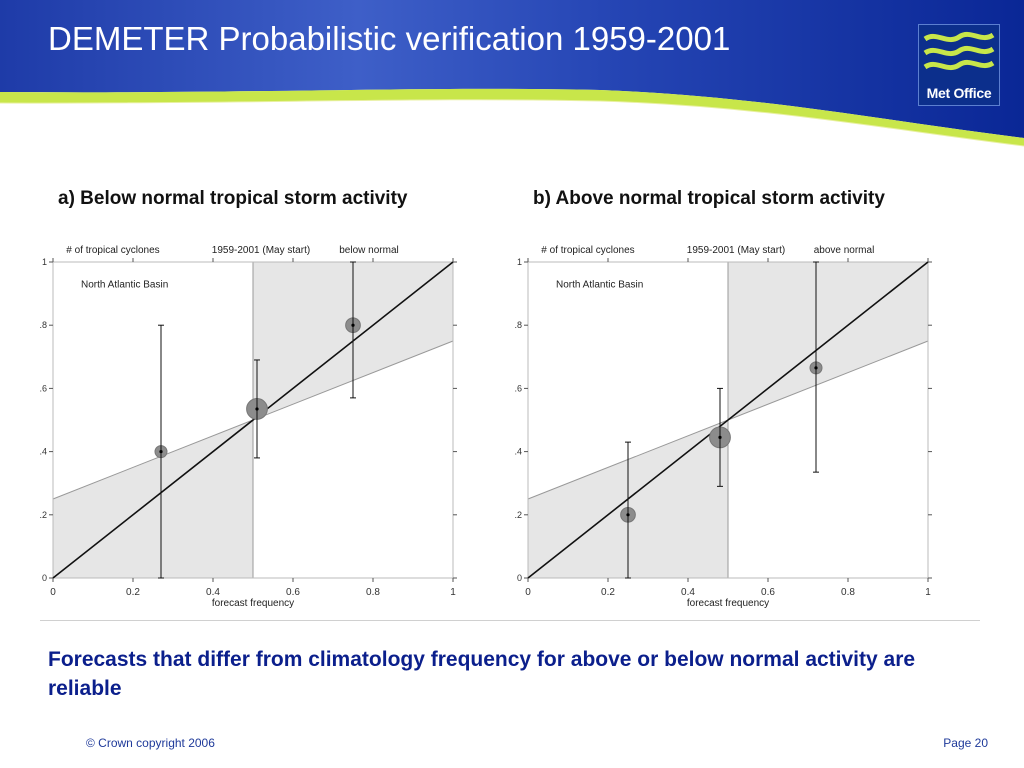 This screenshot has height=768, width=1024. Describe the element at coordinates (518, 388) in the screenshot. I see `y-tick-label: 0.6` at that location.